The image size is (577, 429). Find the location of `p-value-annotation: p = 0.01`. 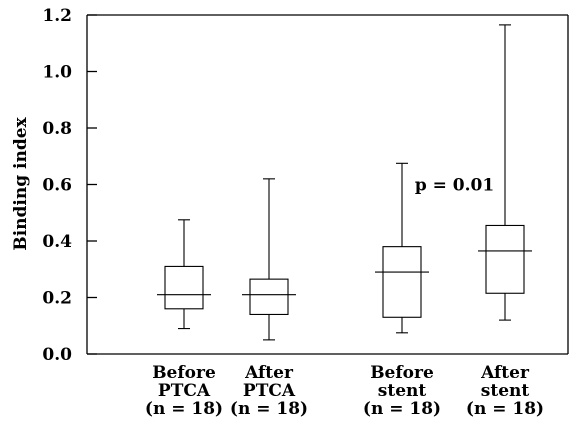

p-value-annotation: p = 0.01 is located at coordinates (454, 186).